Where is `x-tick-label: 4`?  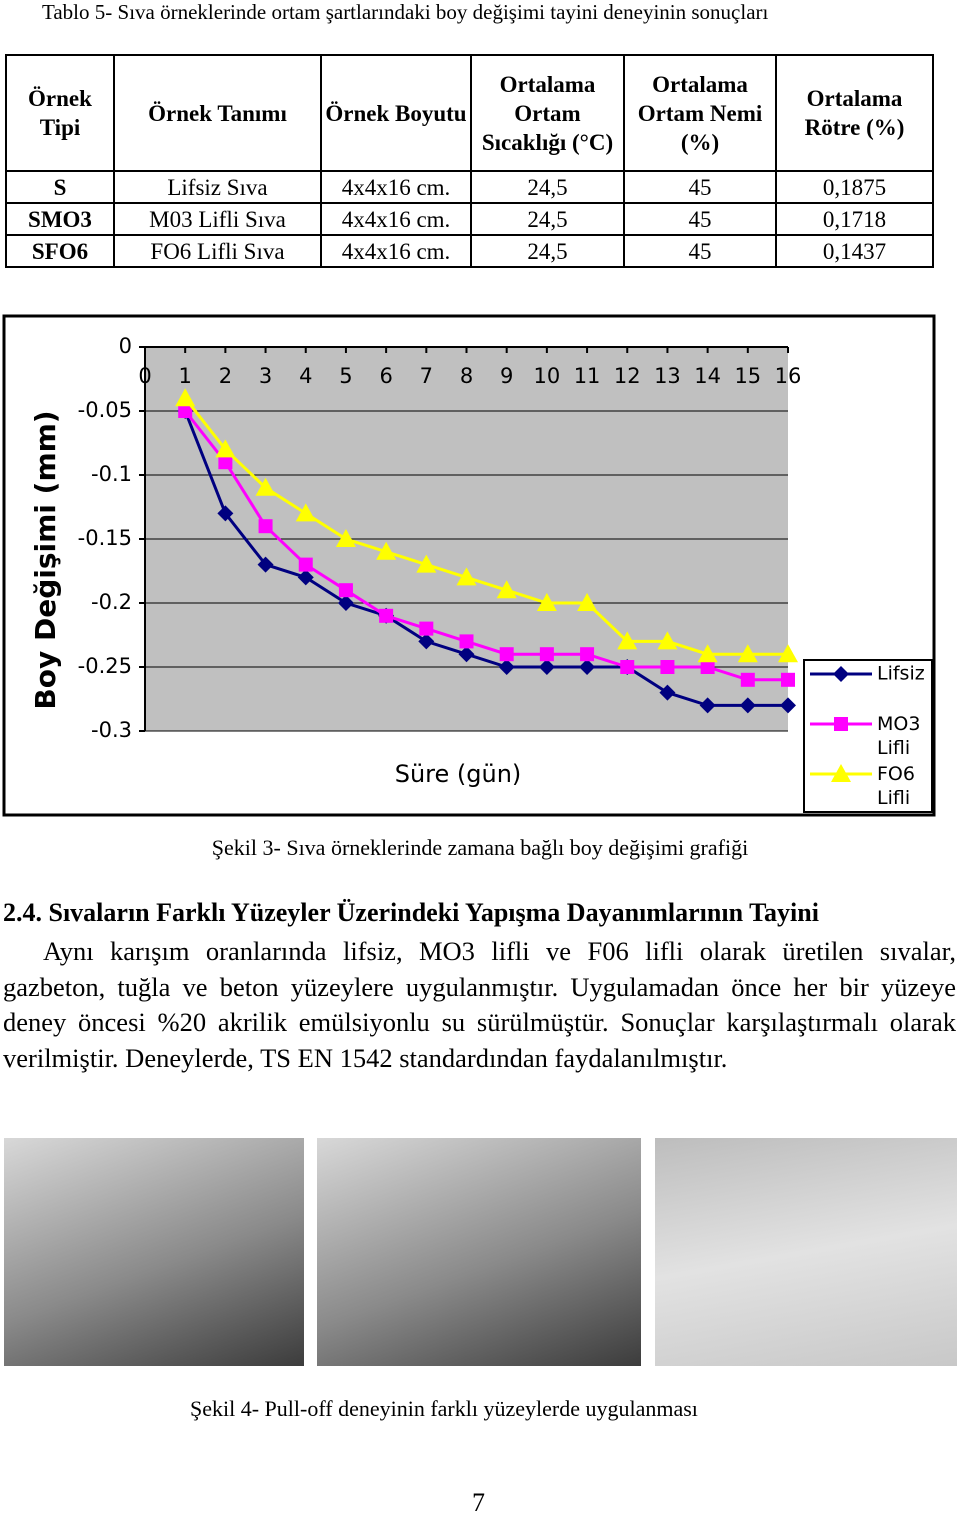
x-tick-label: 4 is located at coordinates (305, 376).